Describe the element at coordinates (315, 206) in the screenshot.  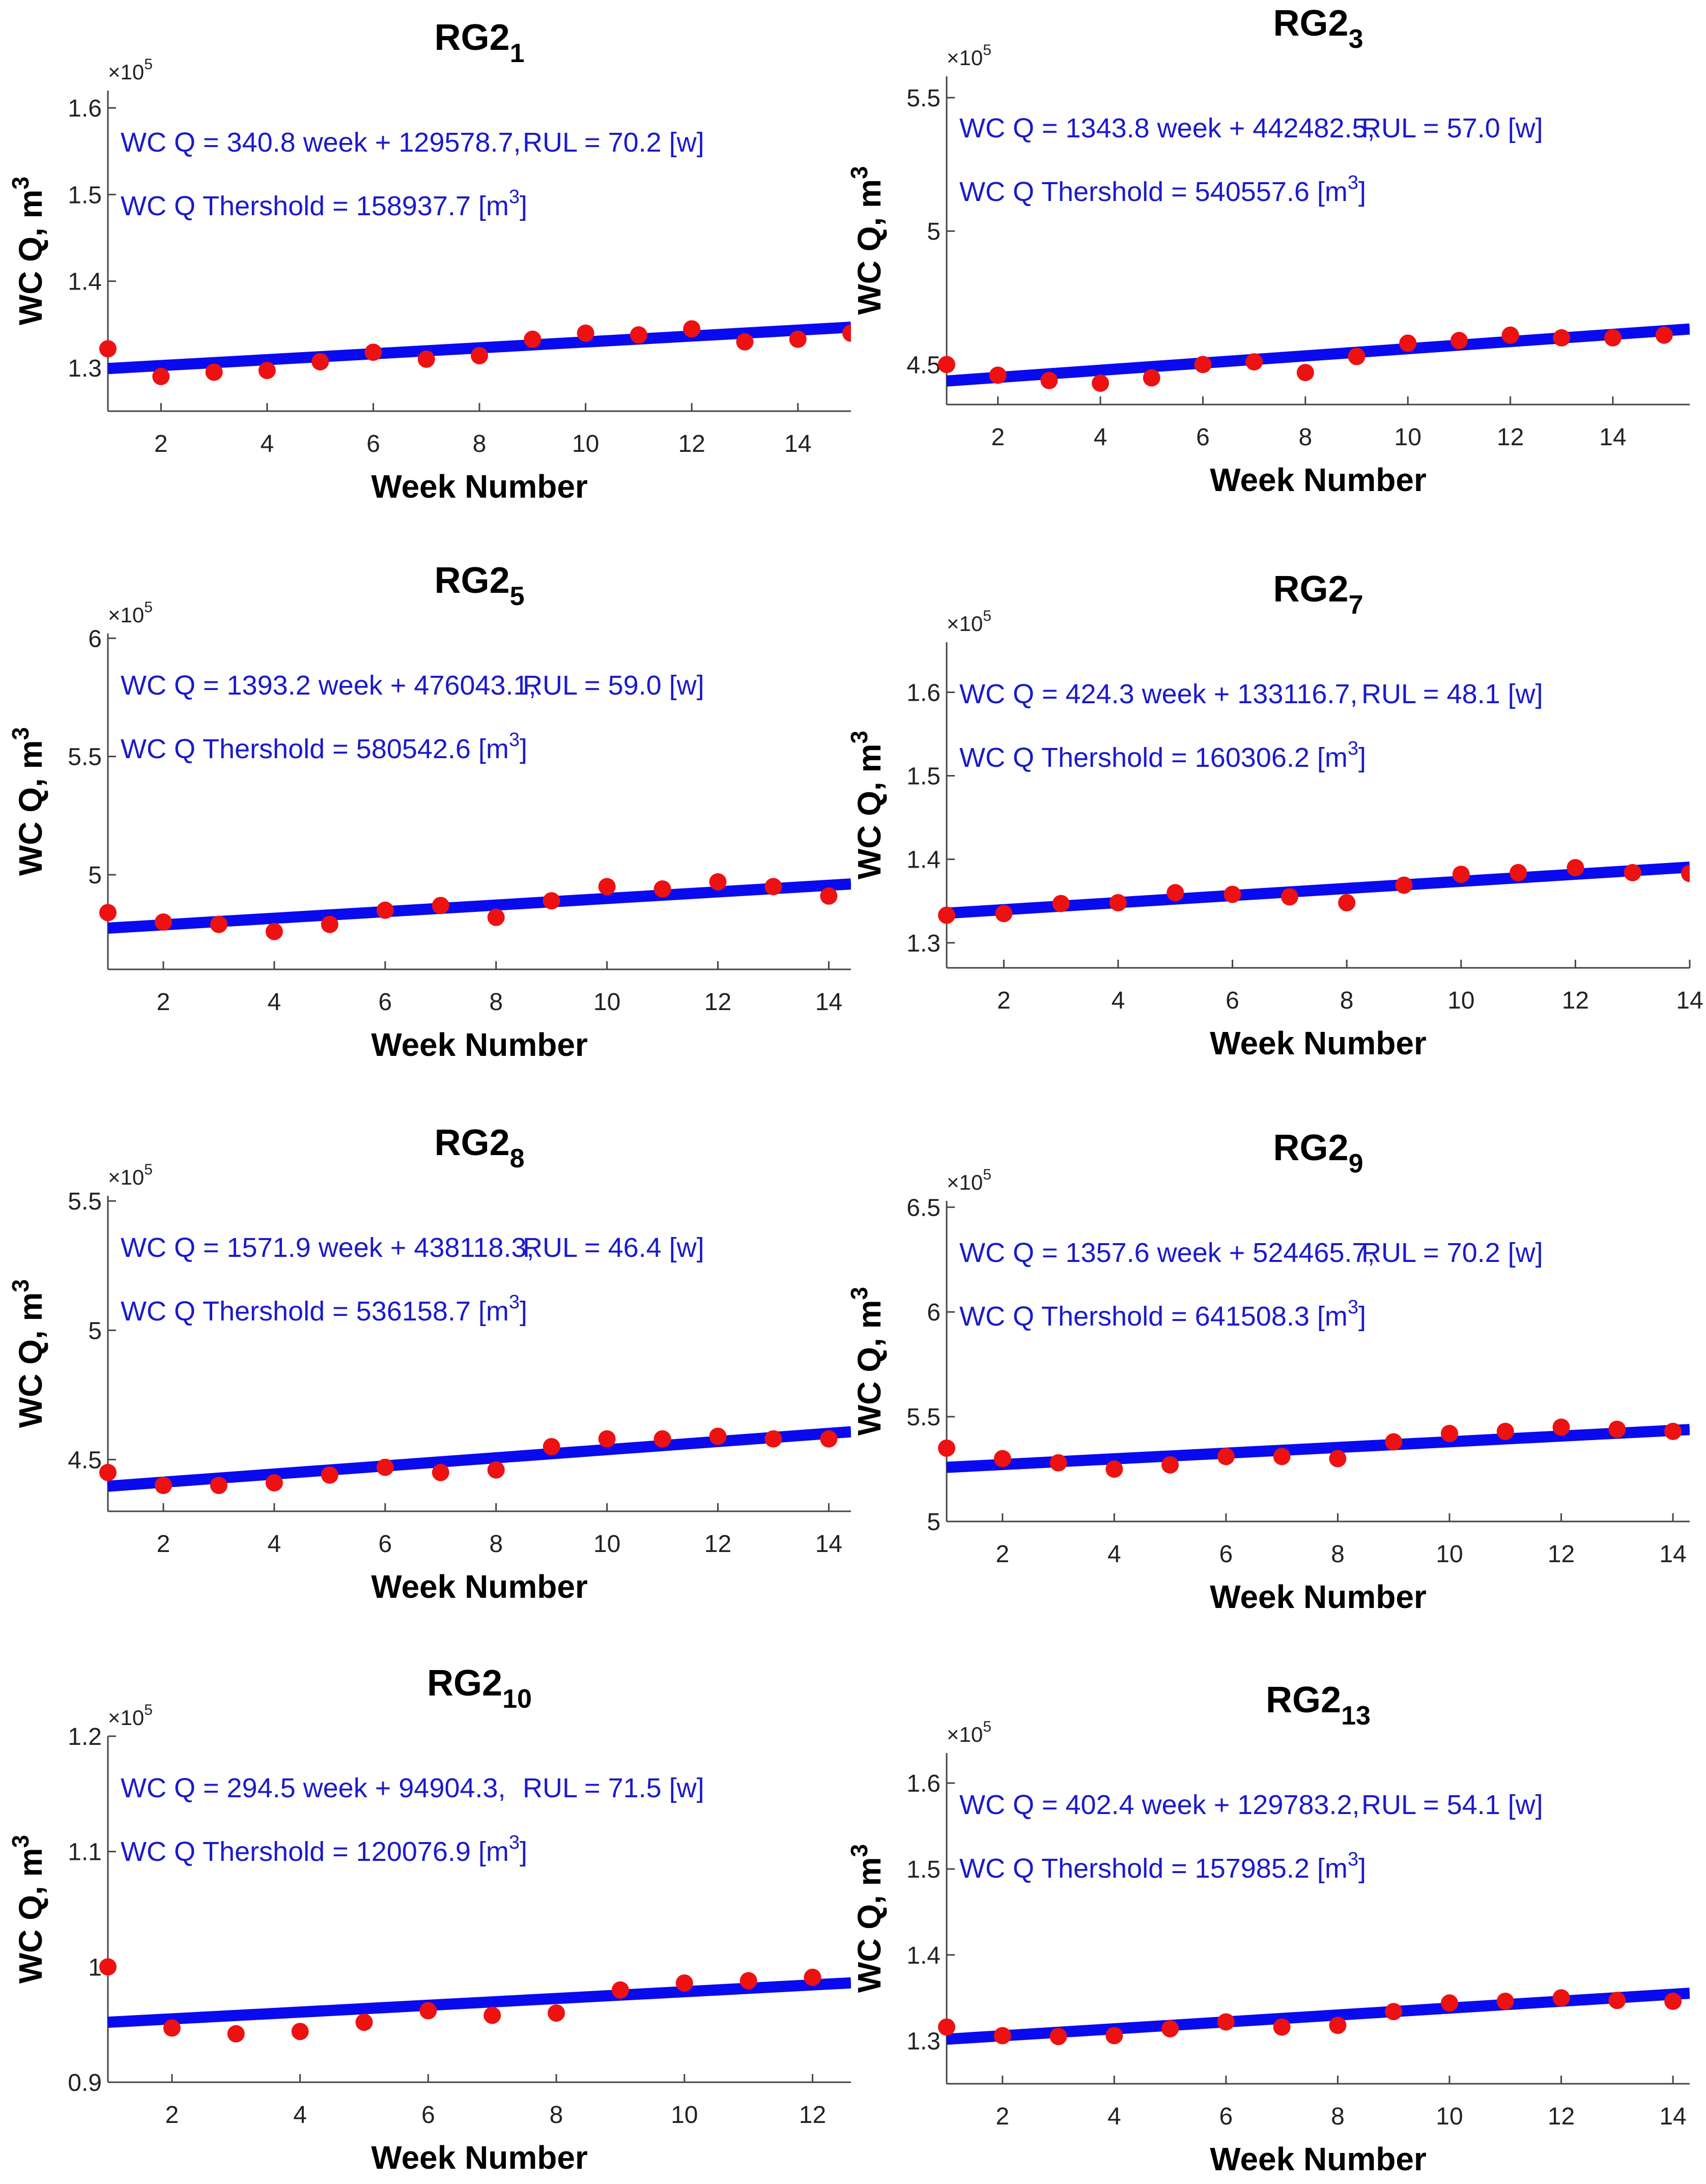
I see `threshold-text: WC Q Thershold = 158937.7 [m` at that location.